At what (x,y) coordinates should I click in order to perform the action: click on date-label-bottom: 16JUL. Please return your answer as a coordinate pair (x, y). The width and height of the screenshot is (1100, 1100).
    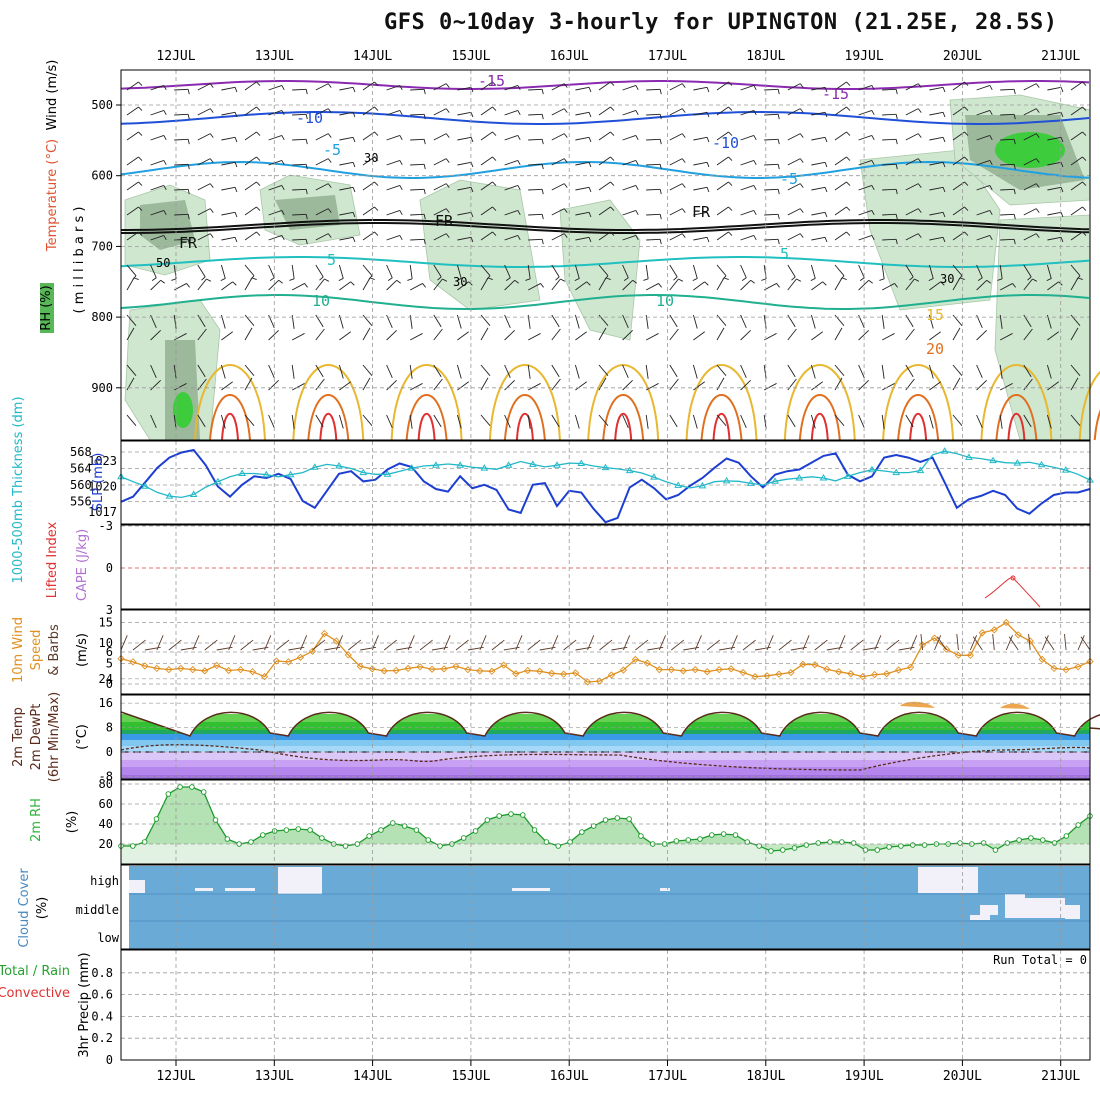
    Looking at the image, I should click on (569, 1076).